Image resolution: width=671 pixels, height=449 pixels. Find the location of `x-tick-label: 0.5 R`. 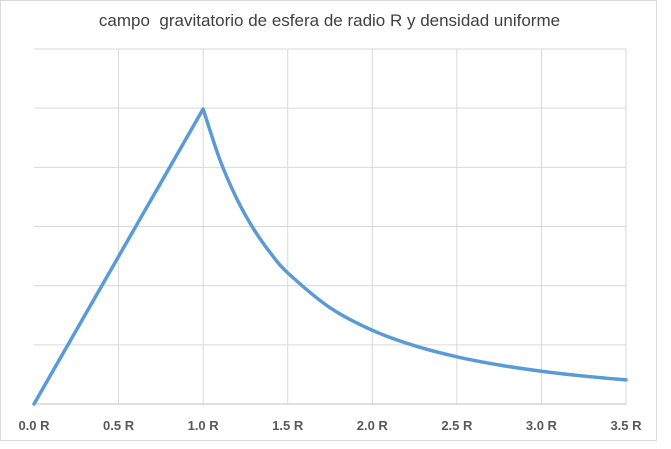

x-tick-label: 0.5 R is located at coordinates (119, 425).